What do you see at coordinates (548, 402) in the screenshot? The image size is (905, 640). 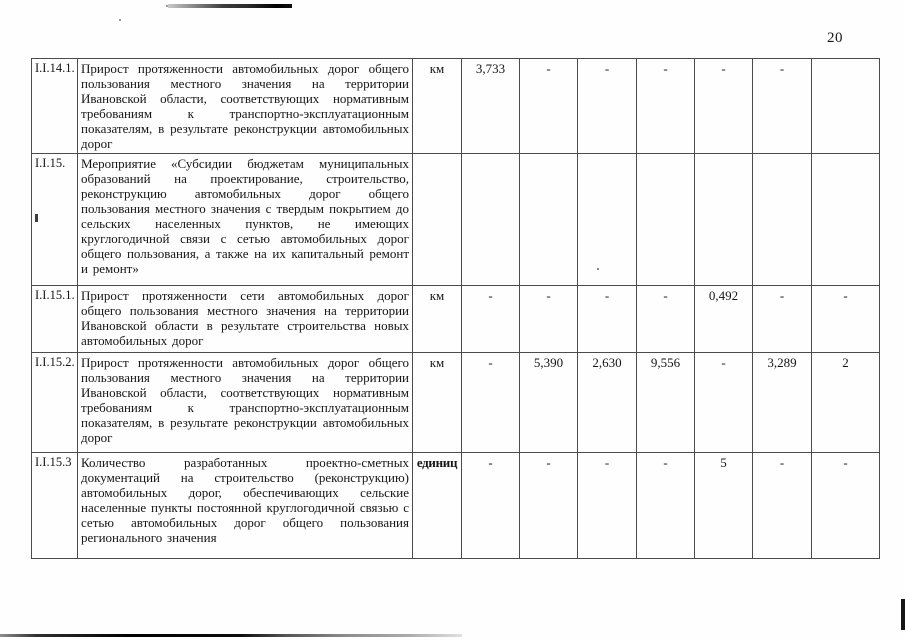 I see `value-cell: 5,390` at bounding box center [548, 402].